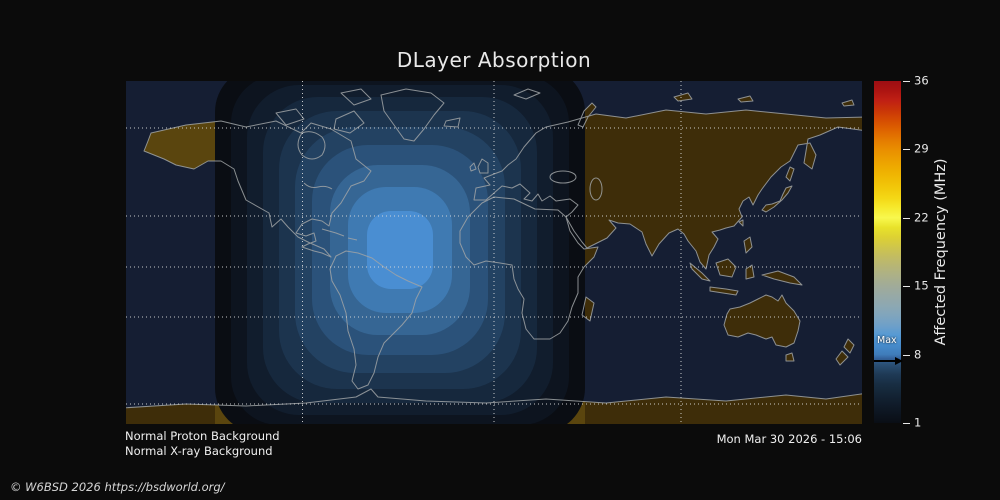 Image resolution: width=1000 pixels, height=500 pixels. Describe the element at coordinates (918, 353) in the screenshot. I see `colorbar-tick-label: 8` at that location.